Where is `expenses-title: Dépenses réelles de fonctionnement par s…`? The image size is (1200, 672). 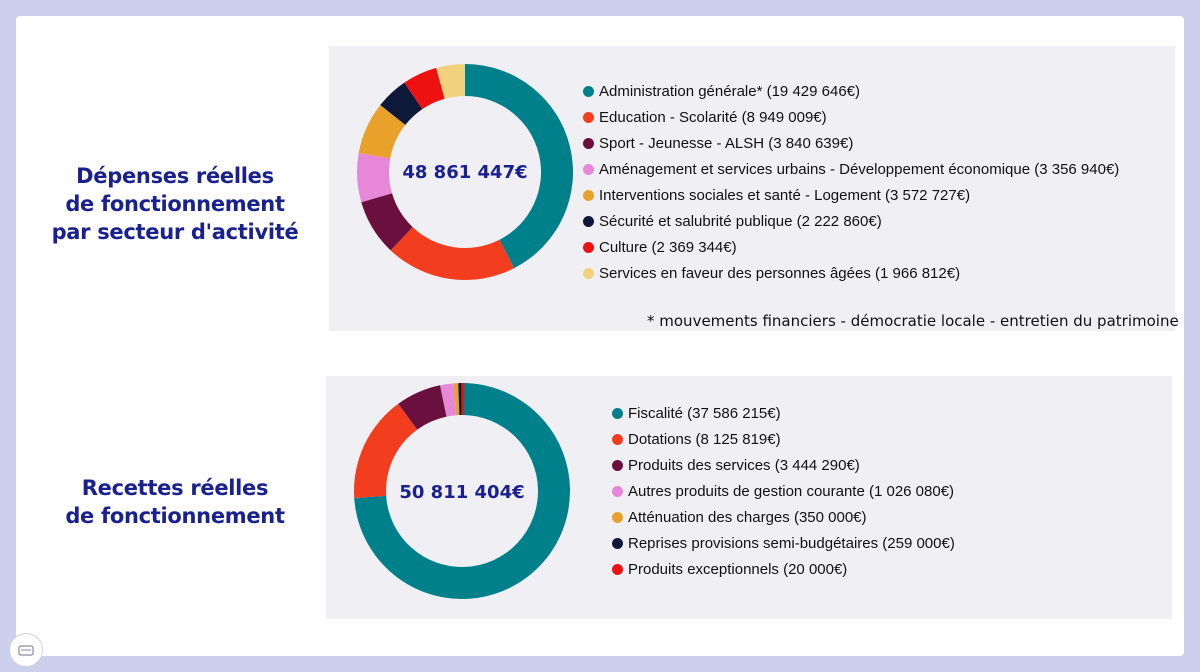 expenses-title: Dépenses réelles de fonctionnement par s… is located at coordinates (175, 204).